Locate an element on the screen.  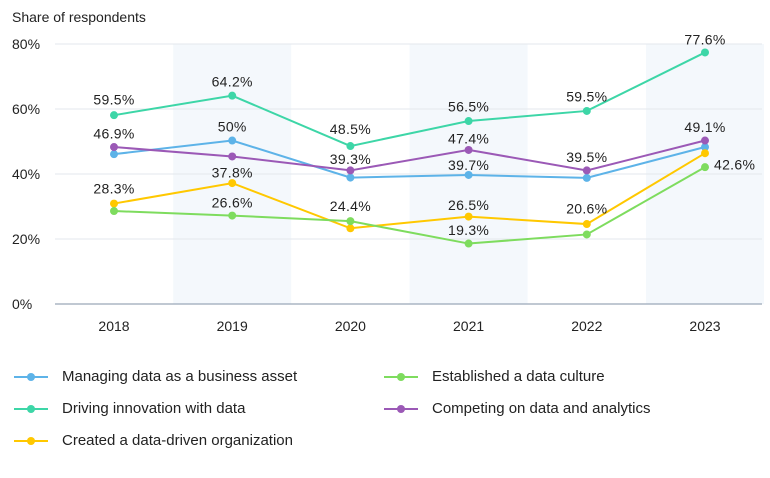
x-tick-label: 2019 is located at coordinates (232, 326).